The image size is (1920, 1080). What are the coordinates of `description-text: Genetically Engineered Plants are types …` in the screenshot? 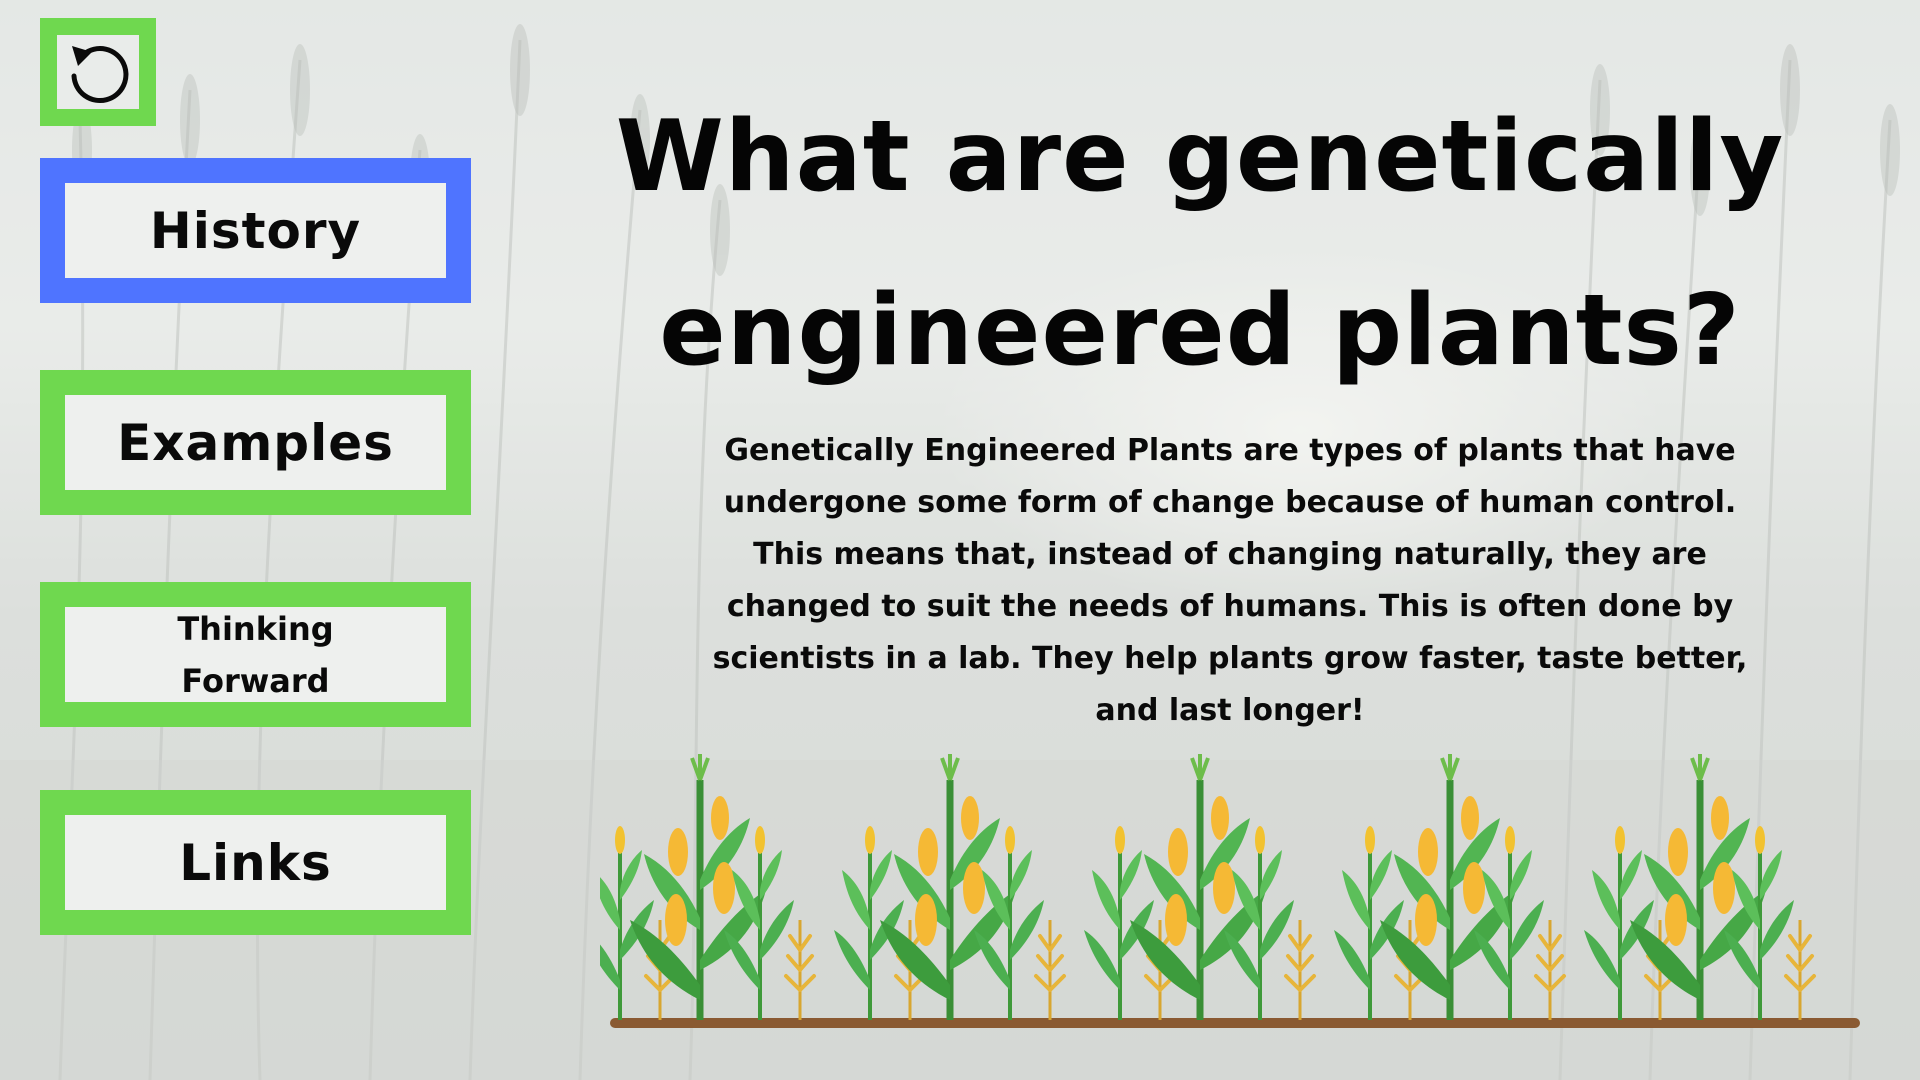 It's located at (1230, 580).